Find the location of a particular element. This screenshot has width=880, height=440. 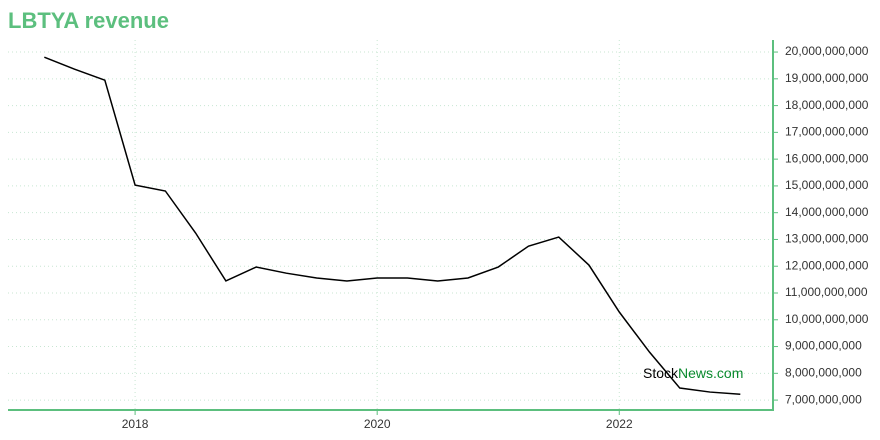

y-tick-label: 8,000,000,000 is located at coordinates (823, 372).